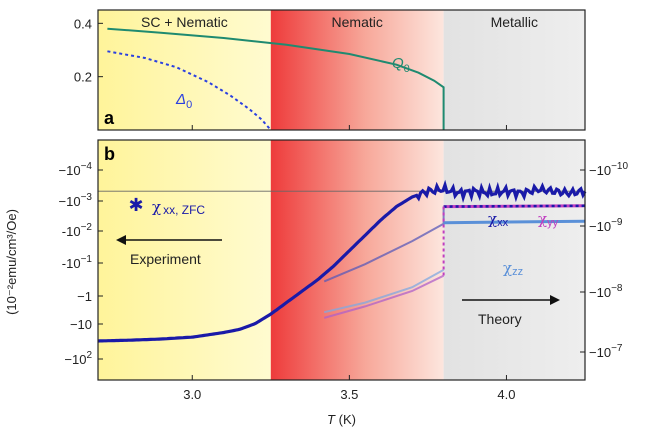 The width and height of the screenshot is (657, 437). Describe the element at coordinates (81, 324) in the screenshot. I see `left-y-tick-label: −10` at that location.